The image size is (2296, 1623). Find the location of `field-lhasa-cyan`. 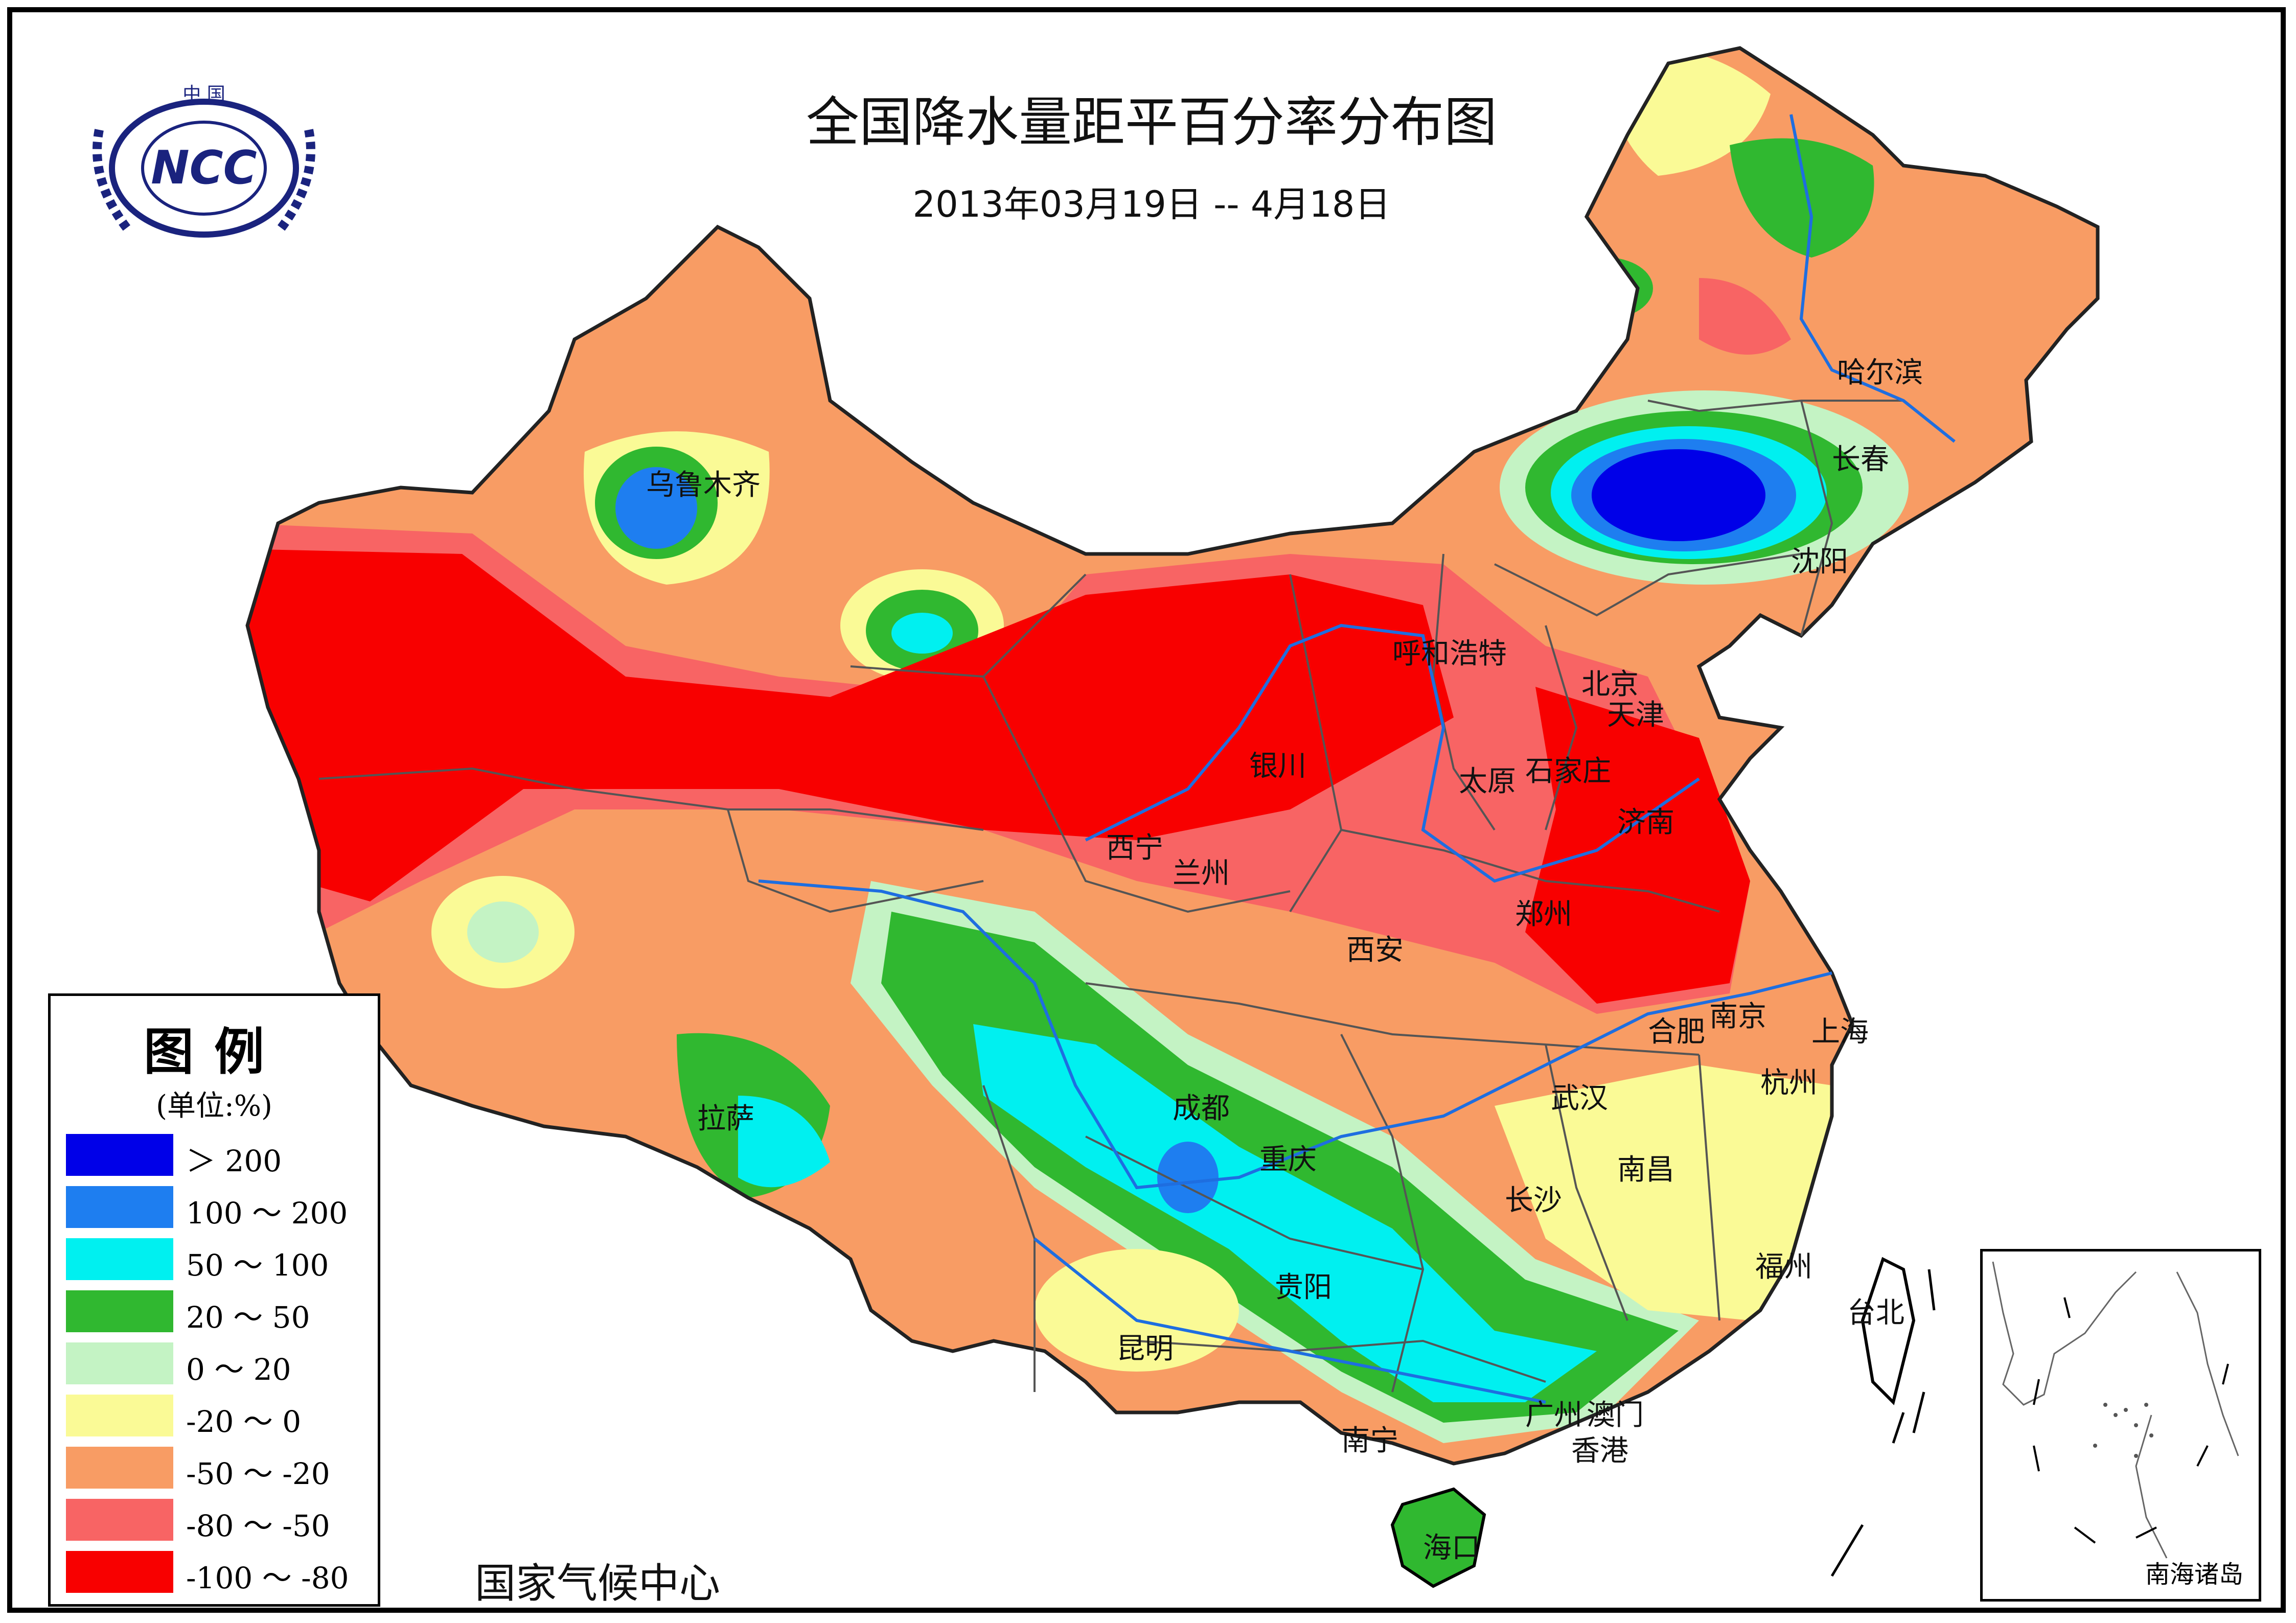

field-lhasa-cyan is located at coordinates (784, 1142).